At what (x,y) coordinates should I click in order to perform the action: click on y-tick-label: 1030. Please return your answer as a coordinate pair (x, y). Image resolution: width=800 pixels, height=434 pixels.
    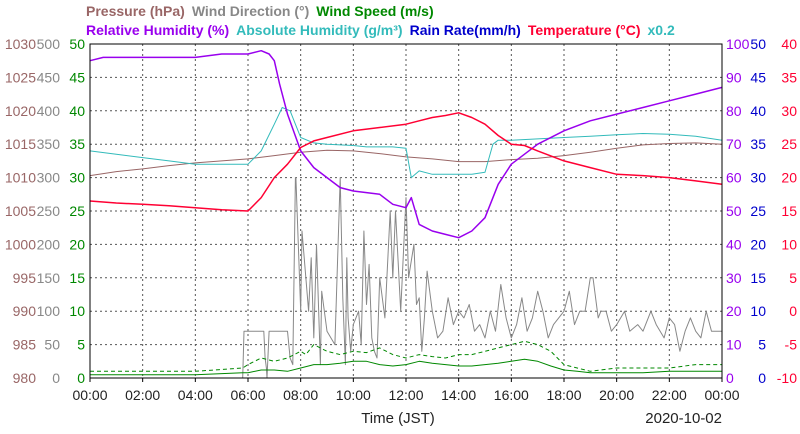
    Looking at the image, I should click on (20, 44).